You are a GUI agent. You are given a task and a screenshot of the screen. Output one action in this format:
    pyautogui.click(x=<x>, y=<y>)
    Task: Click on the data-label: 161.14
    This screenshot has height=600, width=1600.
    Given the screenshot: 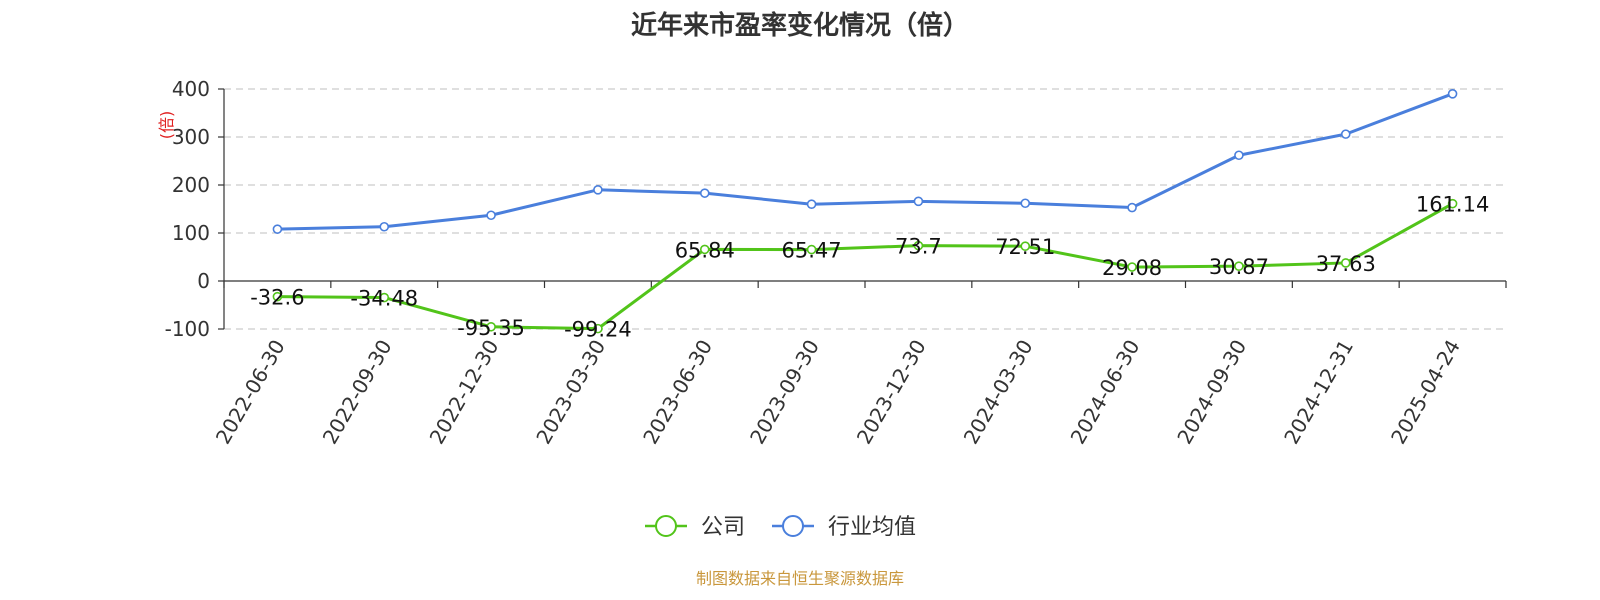 What is the action you would take?
    pyautogui.click(x=1452, y=205)
    